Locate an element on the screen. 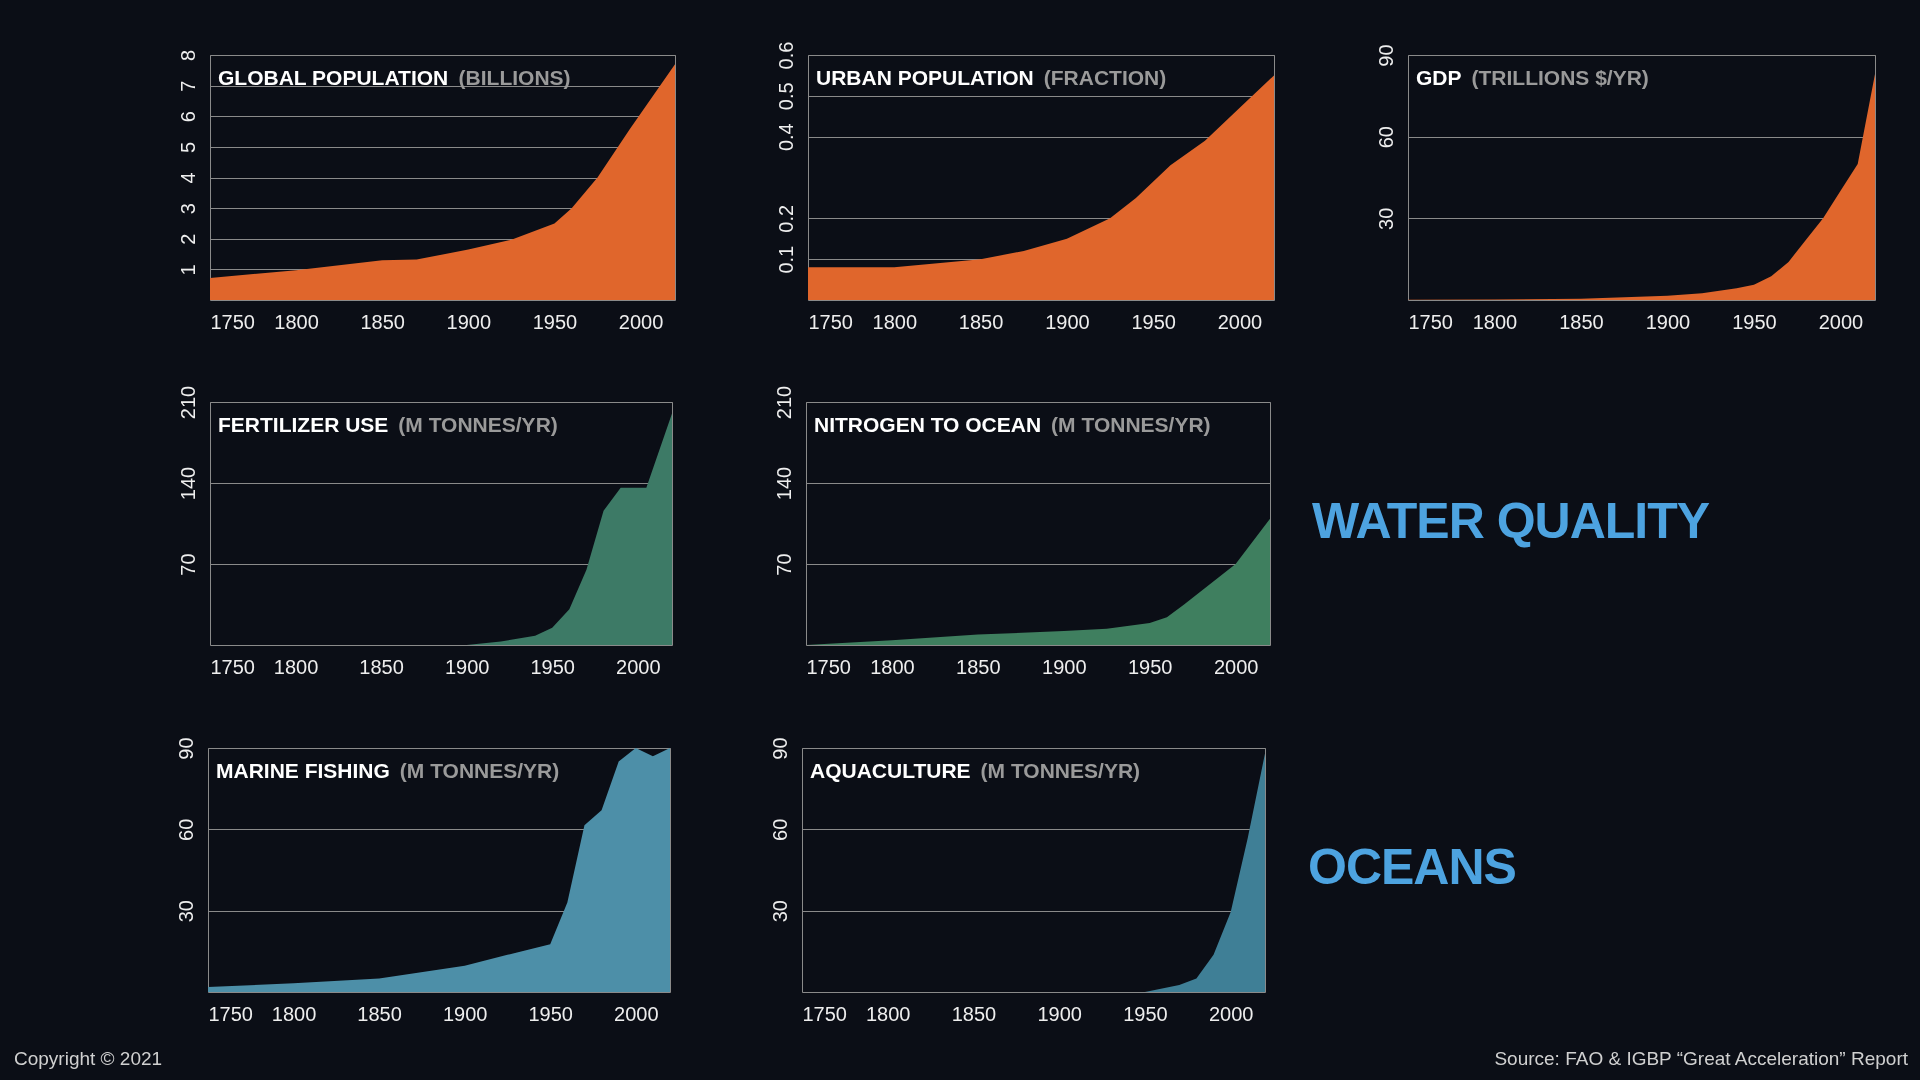 This screenshot has width=1920, height=1080. y-tick-label: 1 is located at coordinates (187, 270).